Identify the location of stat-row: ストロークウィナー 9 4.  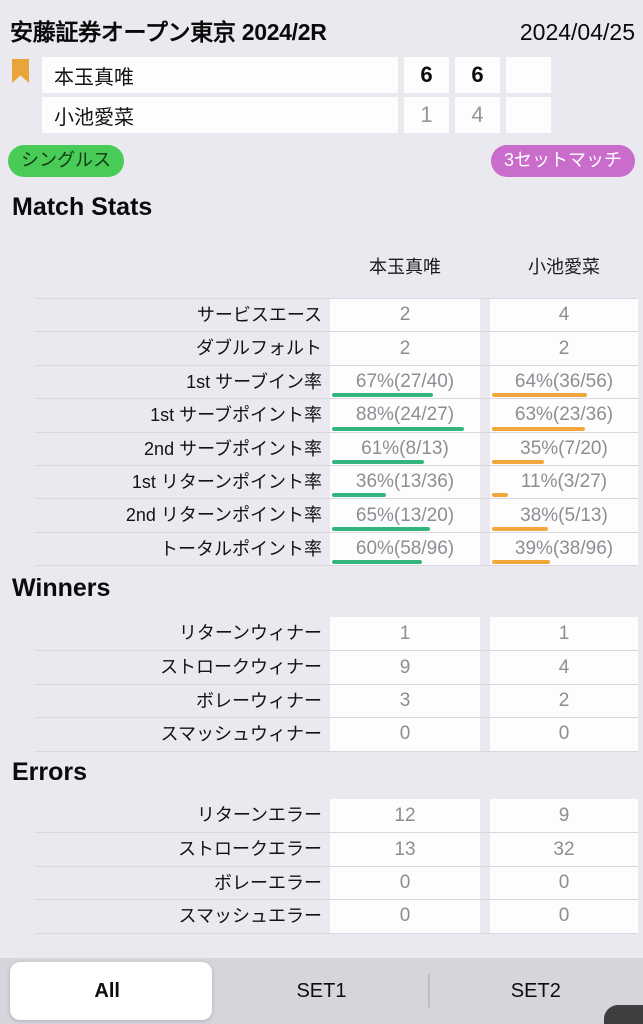
(336, 667).